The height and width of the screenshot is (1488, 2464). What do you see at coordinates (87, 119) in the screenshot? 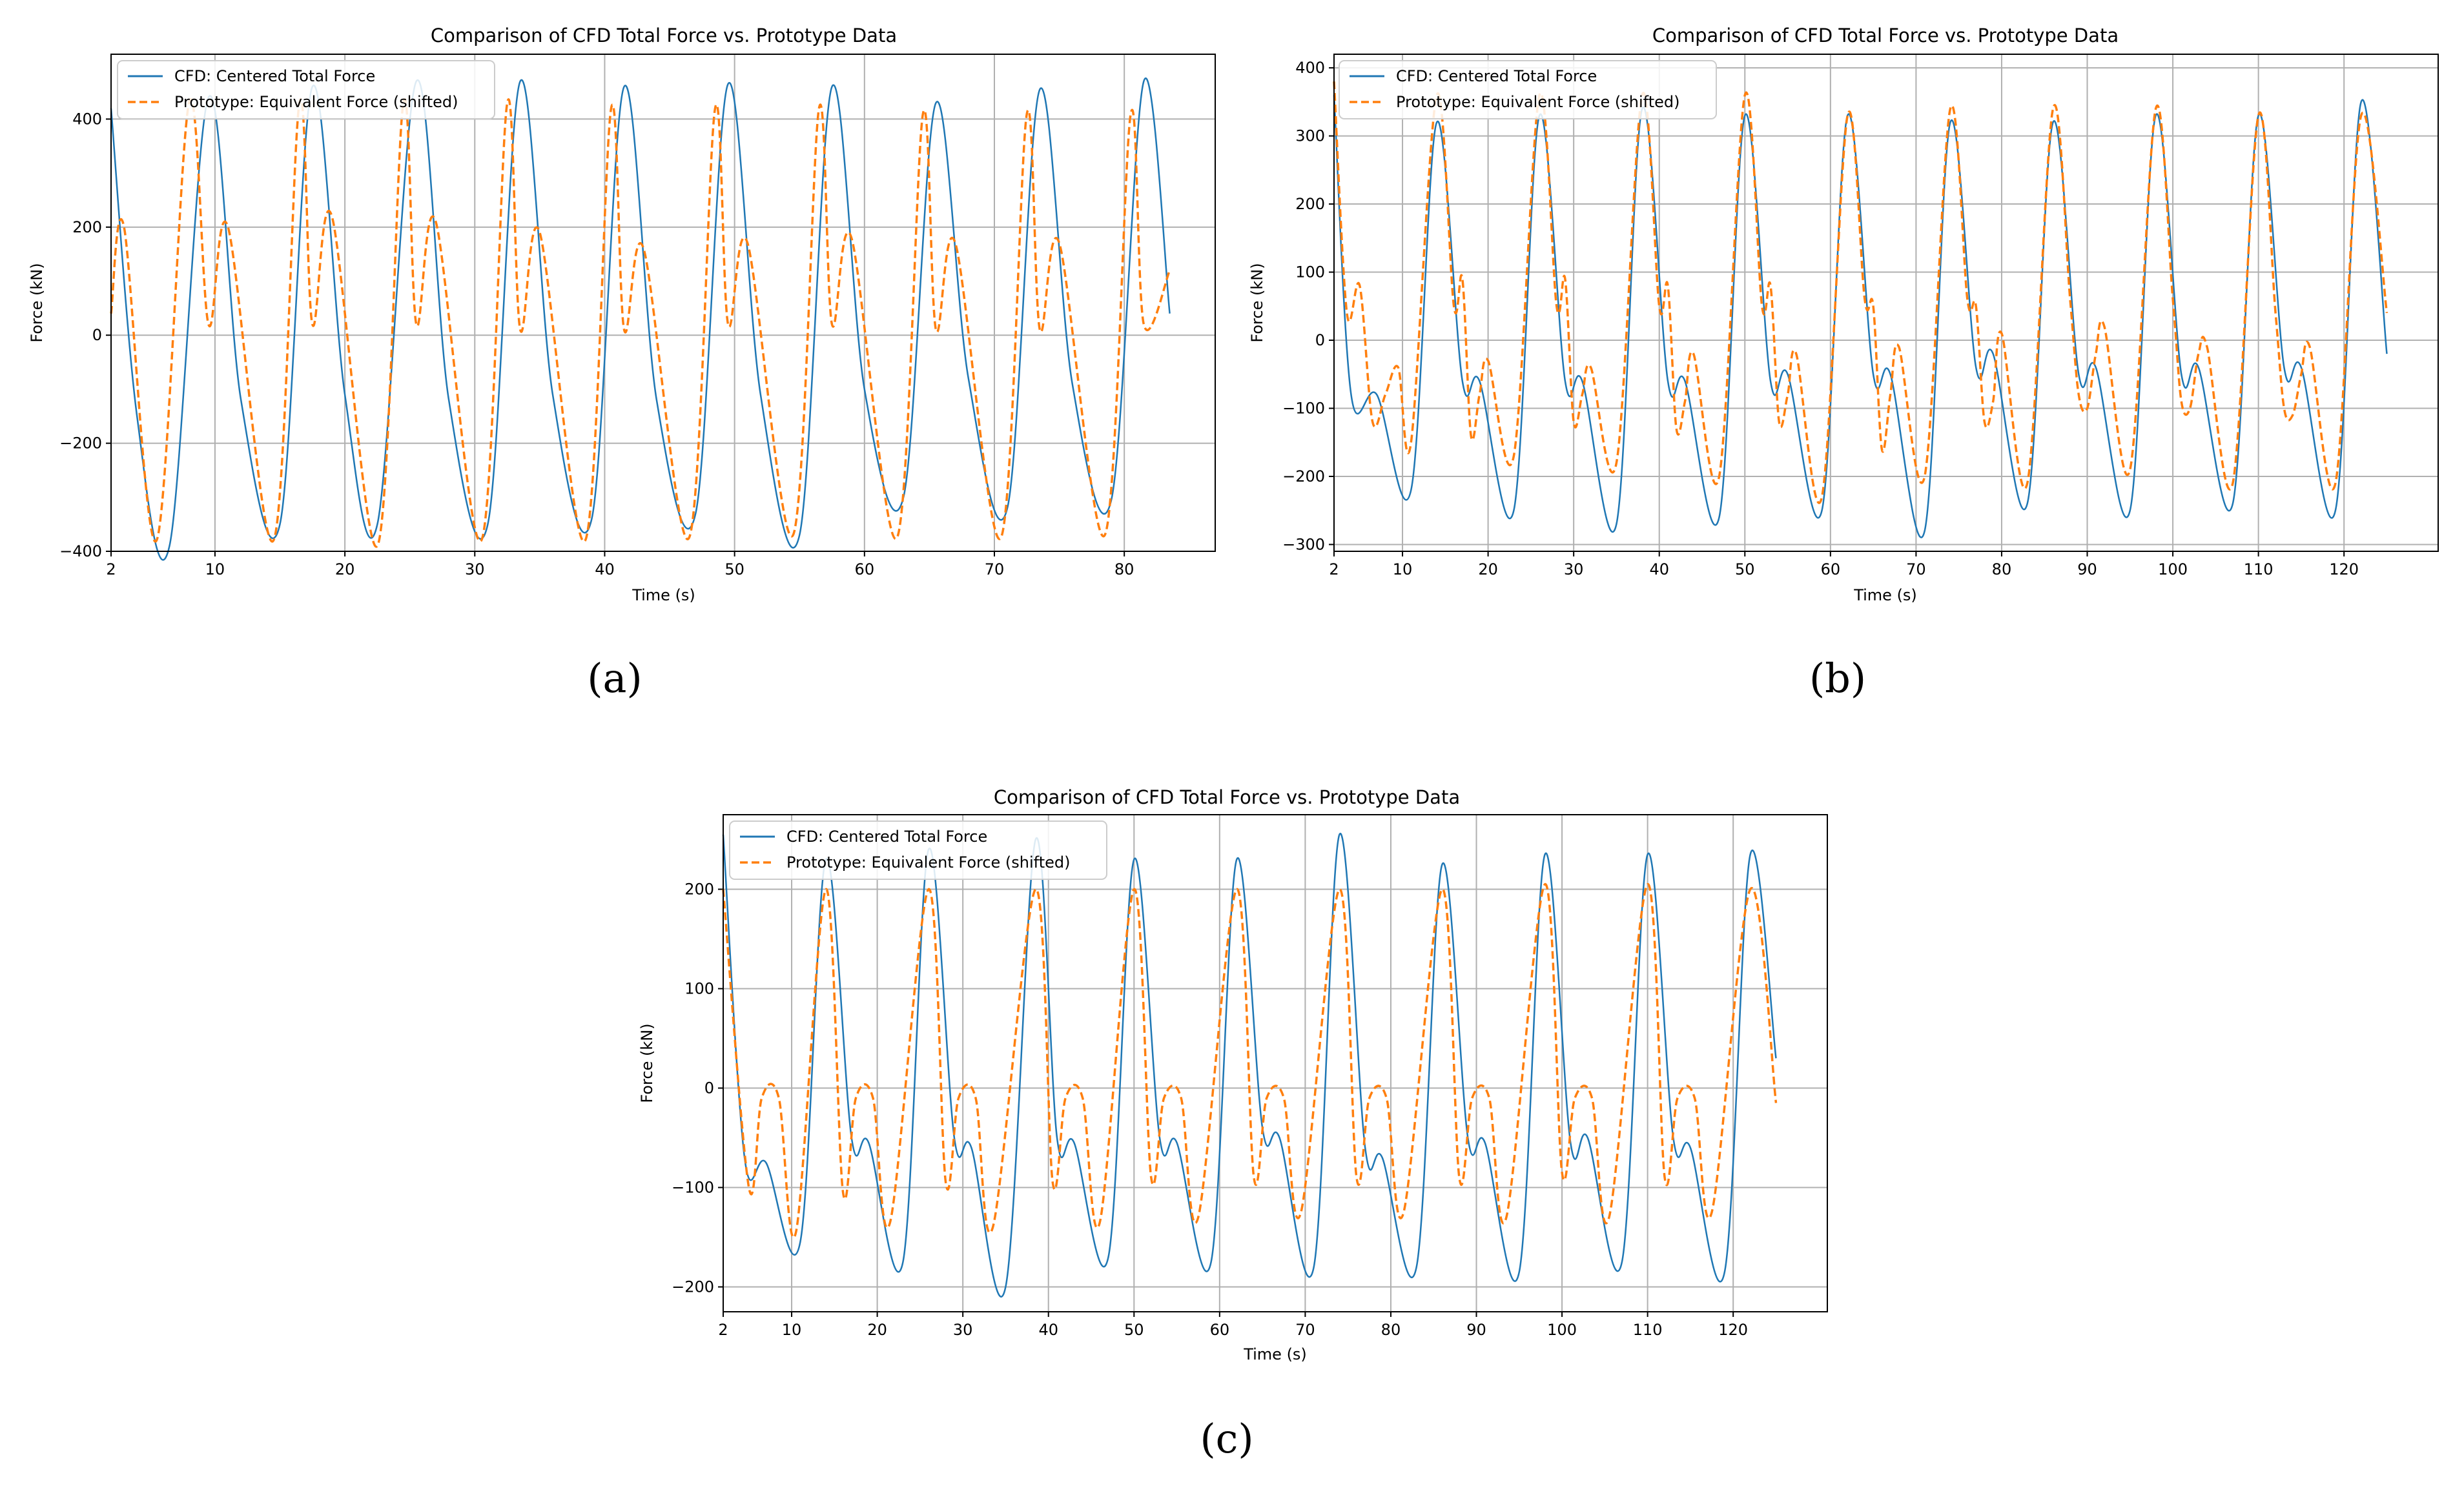
I see `chart-a-y-tick-label: 400` at bounding box center [87, 119].